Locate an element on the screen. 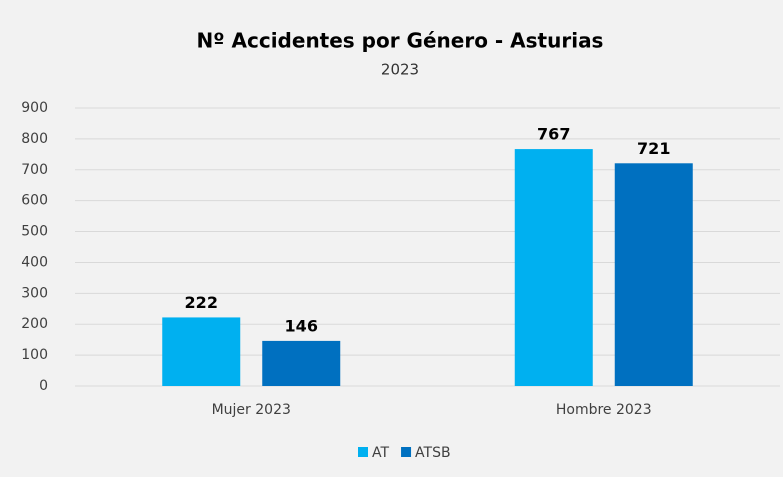  y-tick-label: 600 is located at coordinates (34, 201).